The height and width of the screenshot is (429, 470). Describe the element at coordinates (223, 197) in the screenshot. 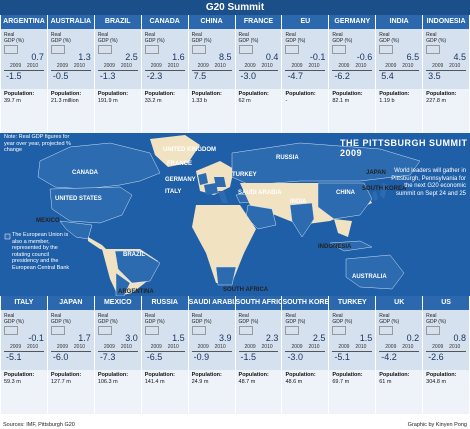

I see `italy-shape` at that location.